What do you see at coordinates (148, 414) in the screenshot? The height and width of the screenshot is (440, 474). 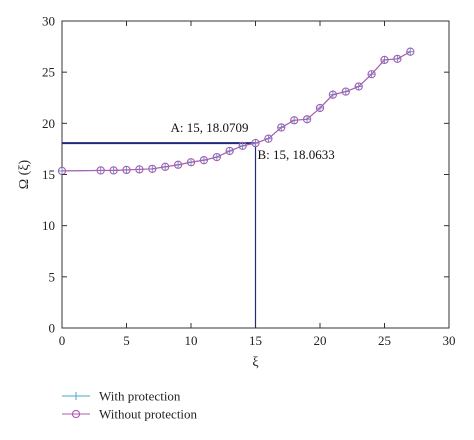 I see `legend-label: Without protection` at bounding box center [148, 414].